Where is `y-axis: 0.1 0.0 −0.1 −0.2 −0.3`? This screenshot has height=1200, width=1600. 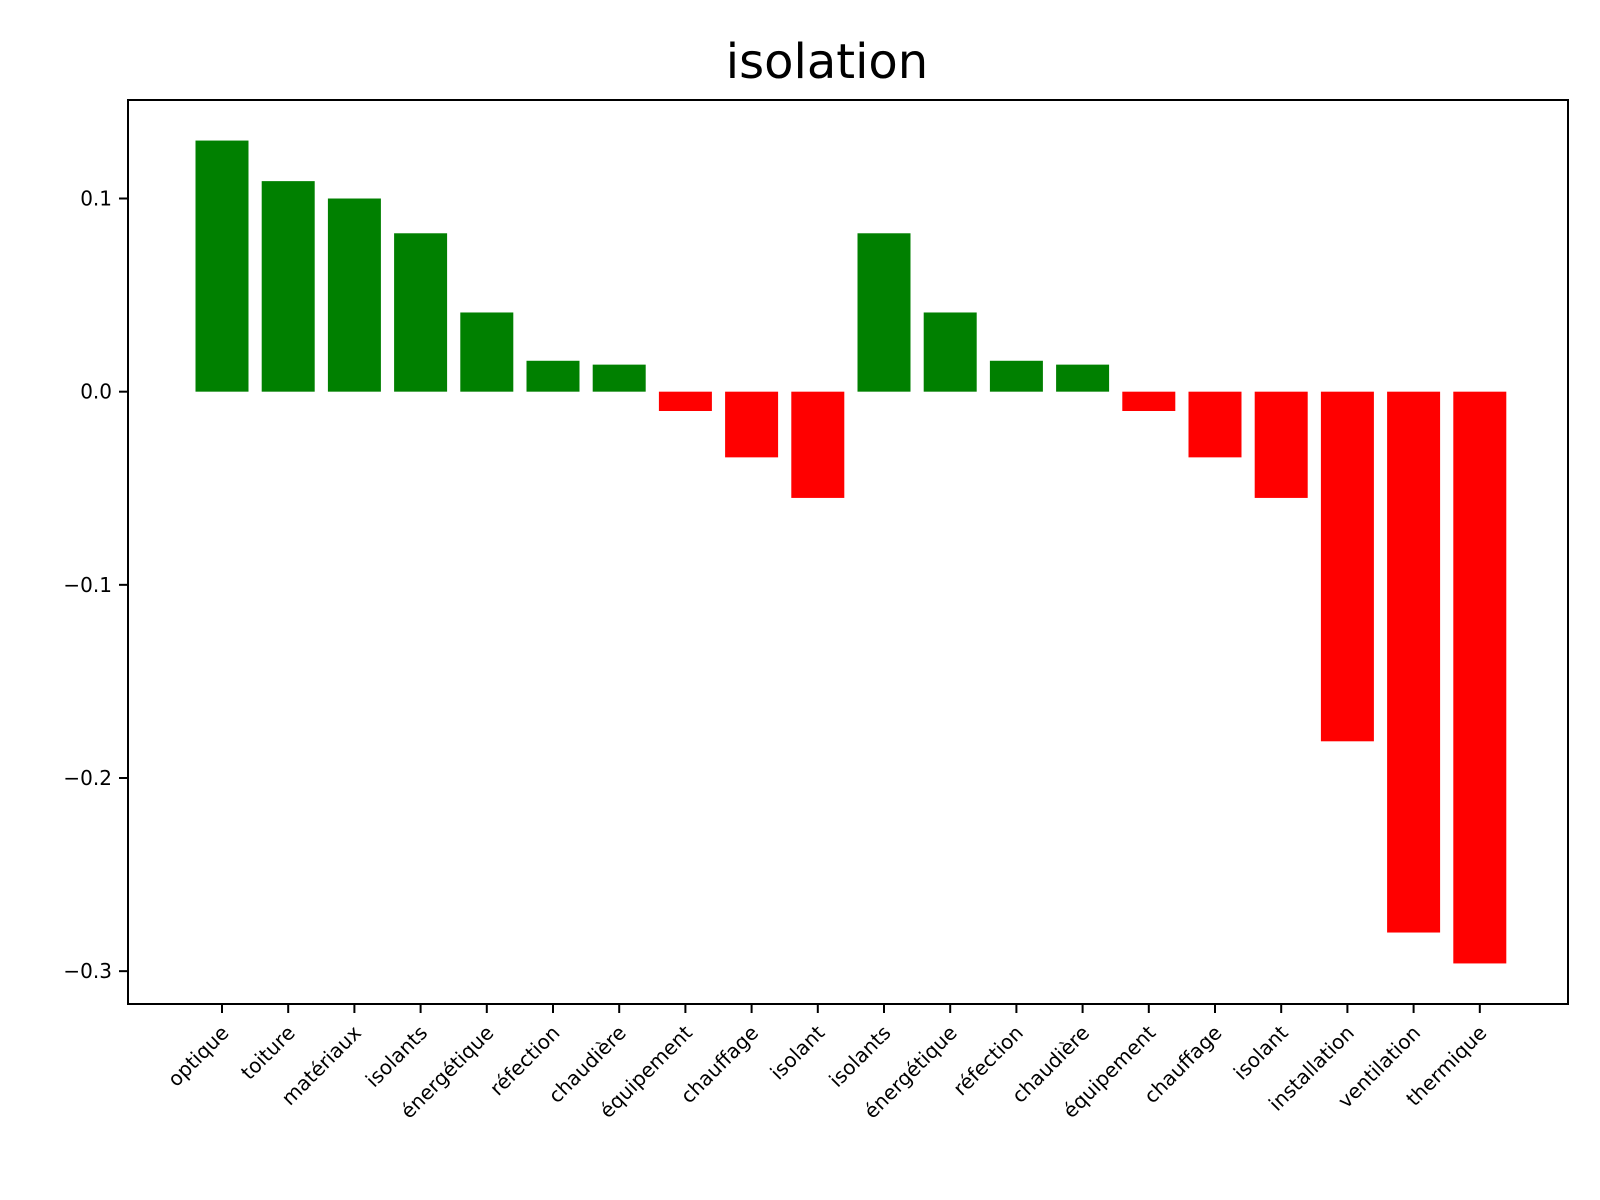 y-axis: 0.1 0.0 −0.1 −0.2 −0.3 is located at coordinates (95, 585).